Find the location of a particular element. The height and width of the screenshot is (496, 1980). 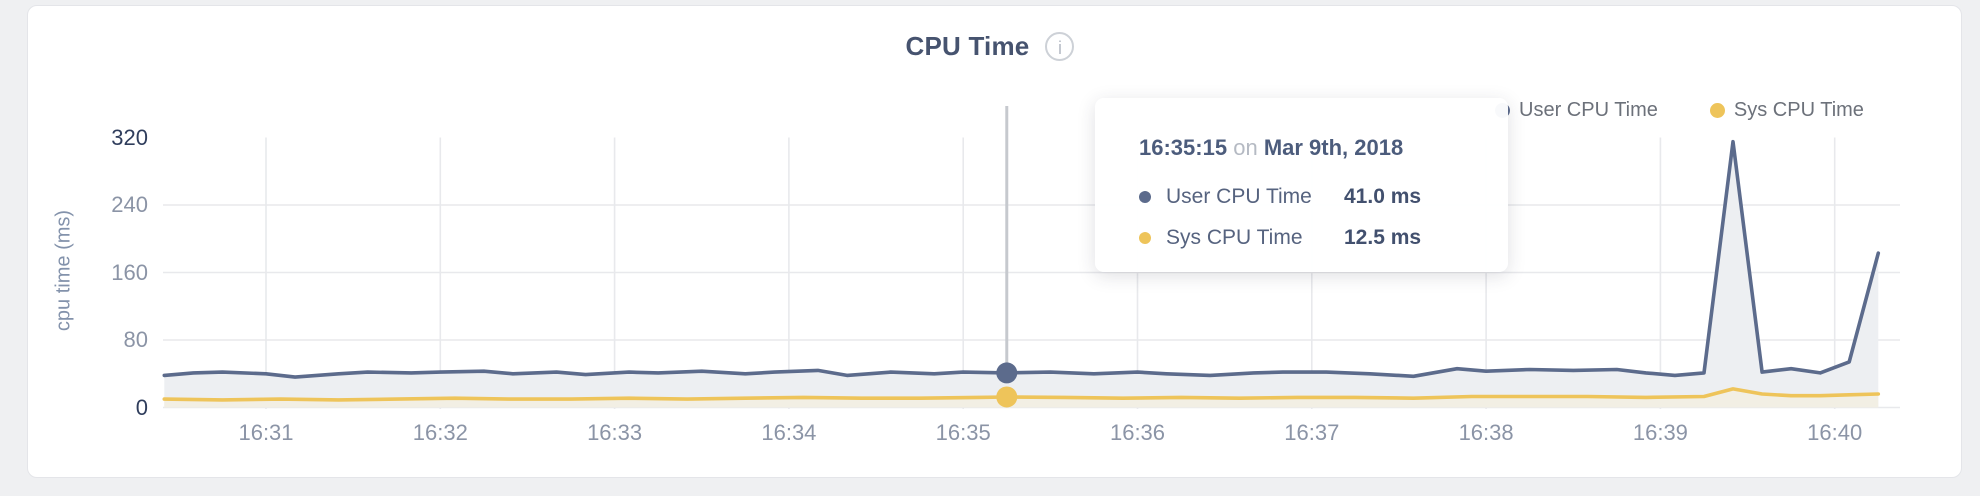

tooltip-row-value: 12.5 ms is located at coordinates (1383, 237).